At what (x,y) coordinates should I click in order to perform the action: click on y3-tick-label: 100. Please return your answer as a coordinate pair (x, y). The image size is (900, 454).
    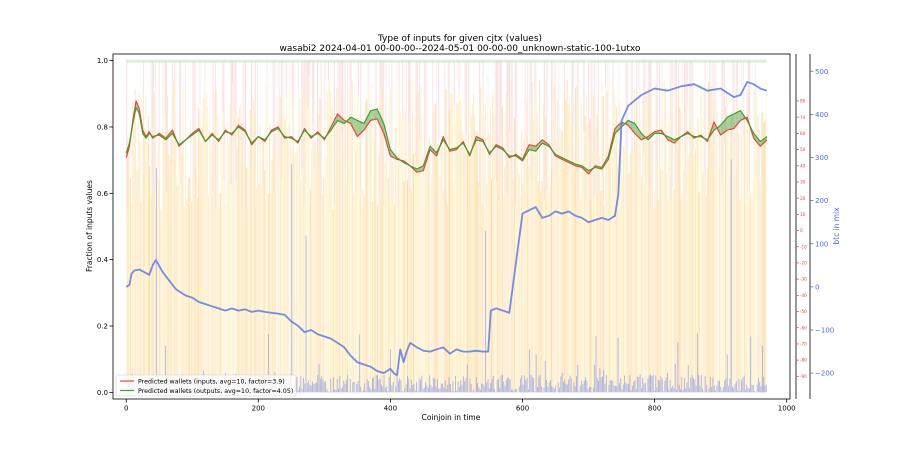
    Looking at the image, I should click on (821, 244).